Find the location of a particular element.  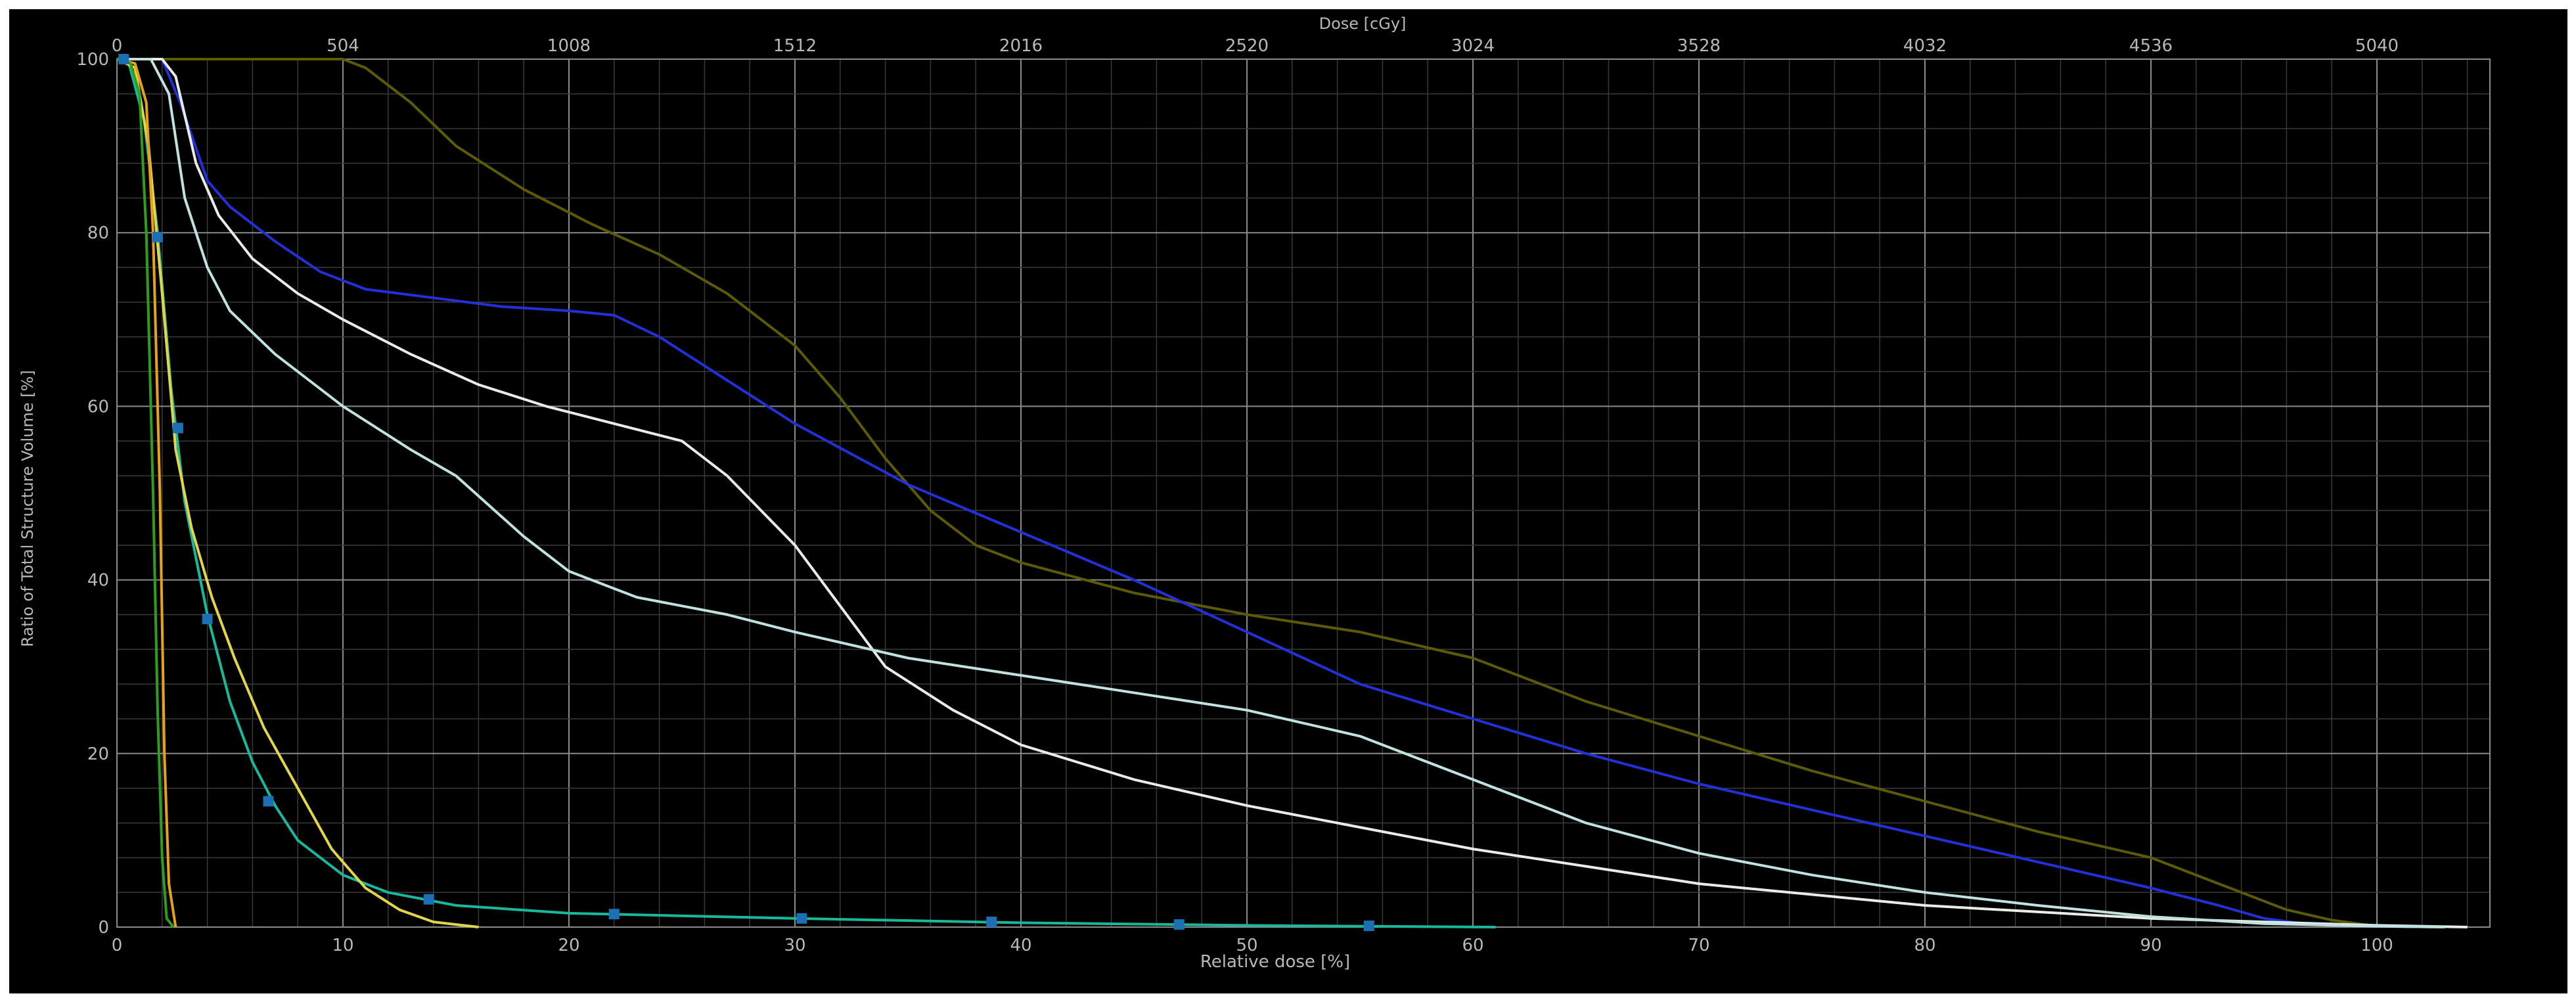

x-tick-label: 0 is located at coordinates (117, 945).